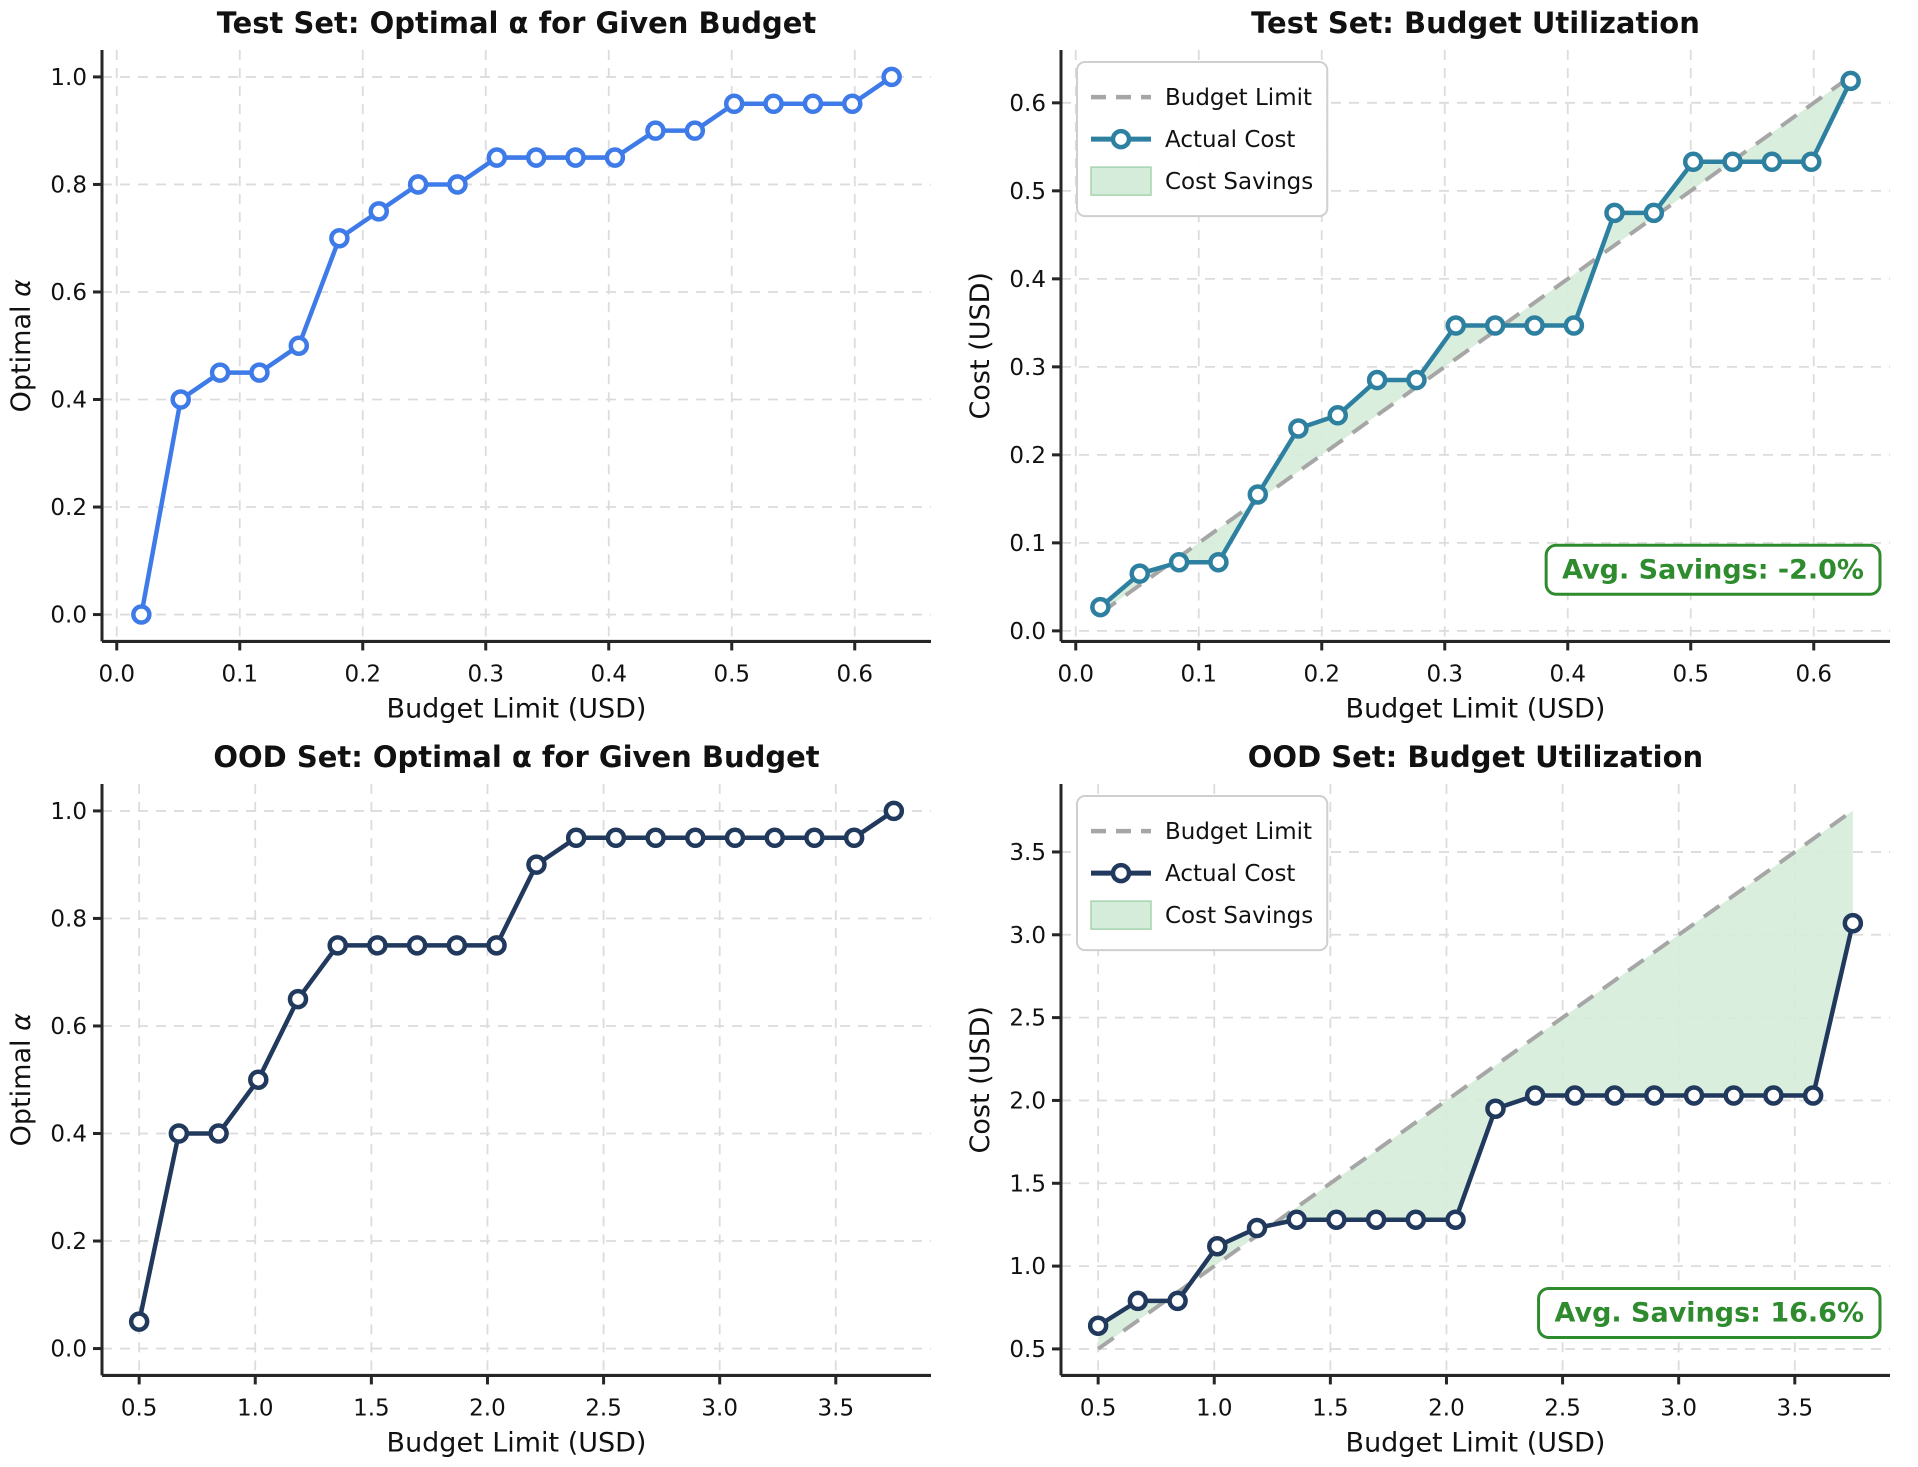 The image size is (1918, 1467). What do you see at coordinates (1475, 23) in the screenshot?
I see `chart-title: Test Set: Budget Utilization` at bounding box center [1475, 23].